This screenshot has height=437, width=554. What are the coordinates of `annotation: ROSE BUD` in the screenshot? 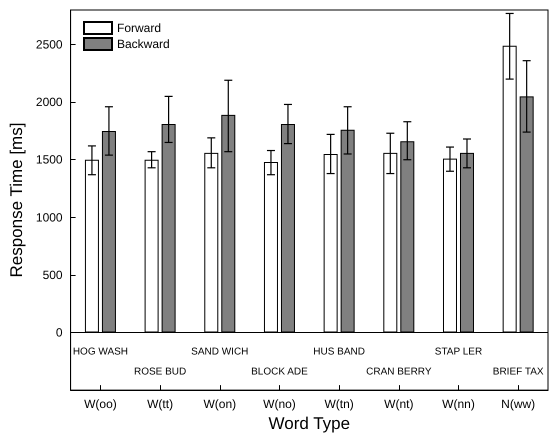 It's located at (160, 372).